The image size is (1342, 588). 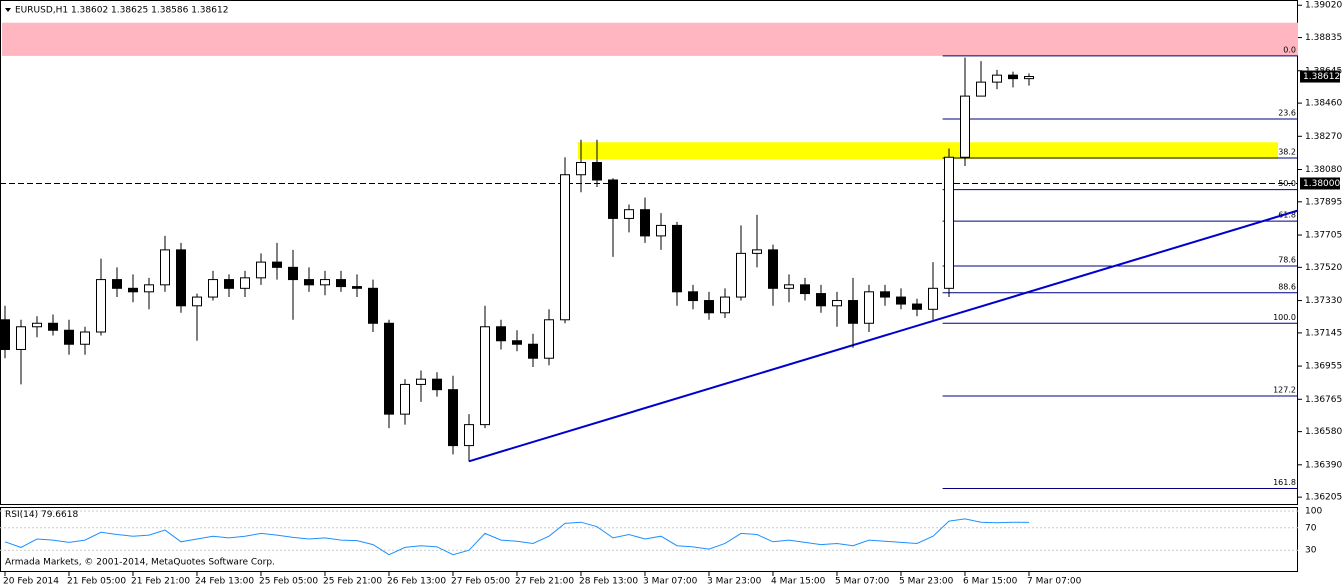 I want to click on y-tick-label: 1.37520, so click(x=1323, y=268).